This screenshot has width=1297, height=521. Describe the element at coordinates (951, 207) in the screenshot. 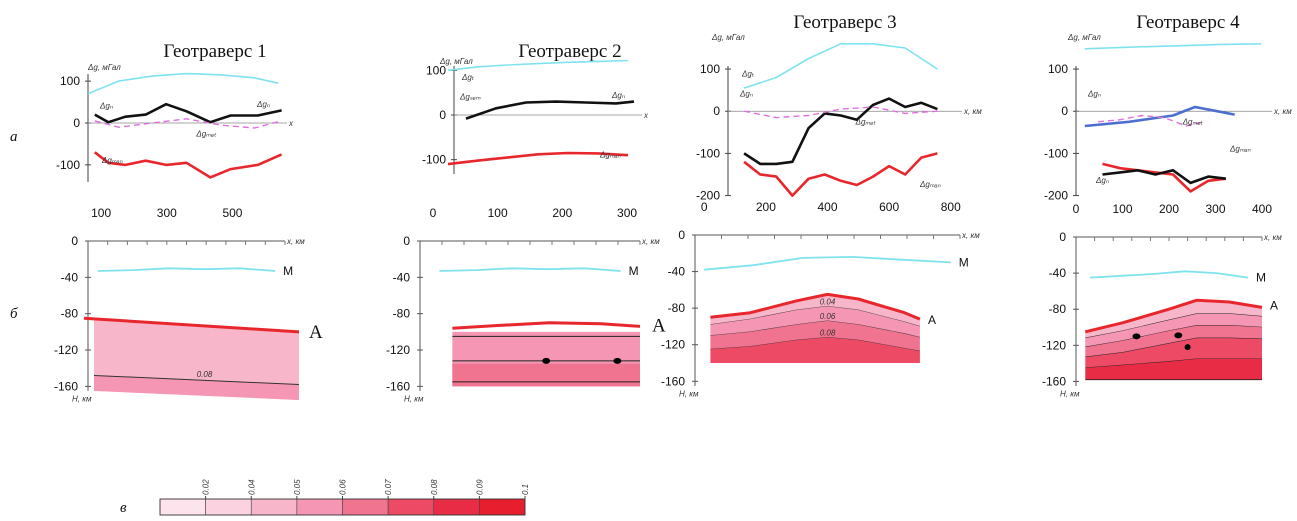

I see `section-x-tick-label: 800` at that location.